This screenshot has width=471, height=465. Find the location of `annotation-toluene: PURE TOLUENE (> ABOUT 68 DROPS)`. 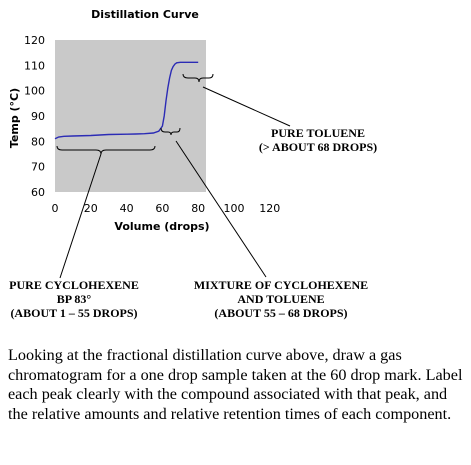

annotation-toluene: PURE TOLUENE (> ABOUT 68 DROPS) is located at coordinates (318, 140).